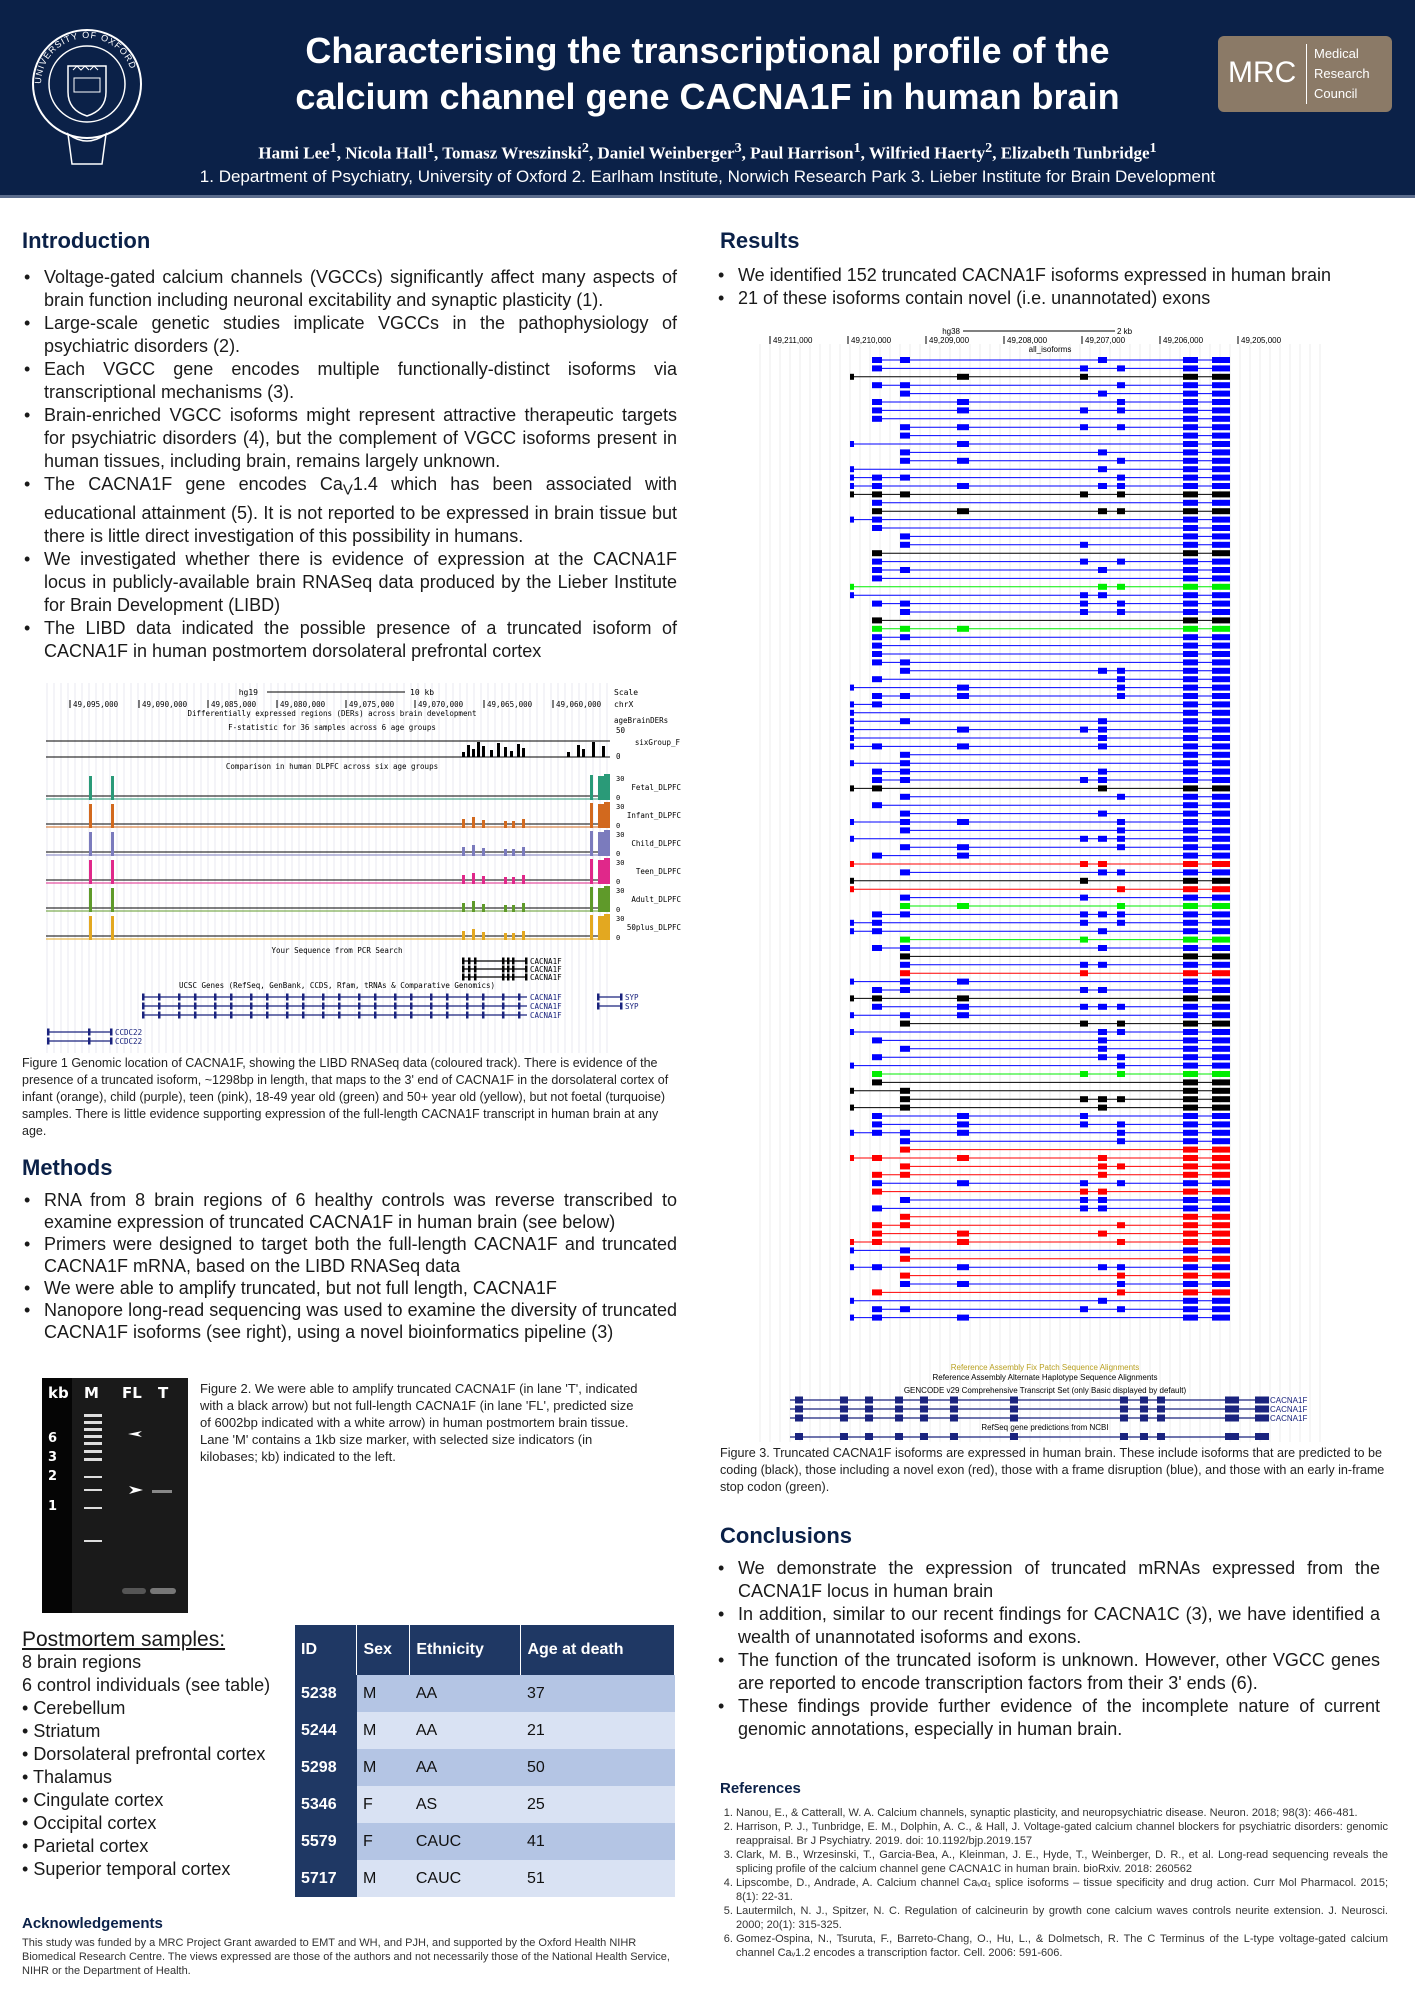 This screenshot has height=2000, width=1415. Describe the element at coordinates (383, 1841) in the screenshot. I see `table-cell: F` at that location.